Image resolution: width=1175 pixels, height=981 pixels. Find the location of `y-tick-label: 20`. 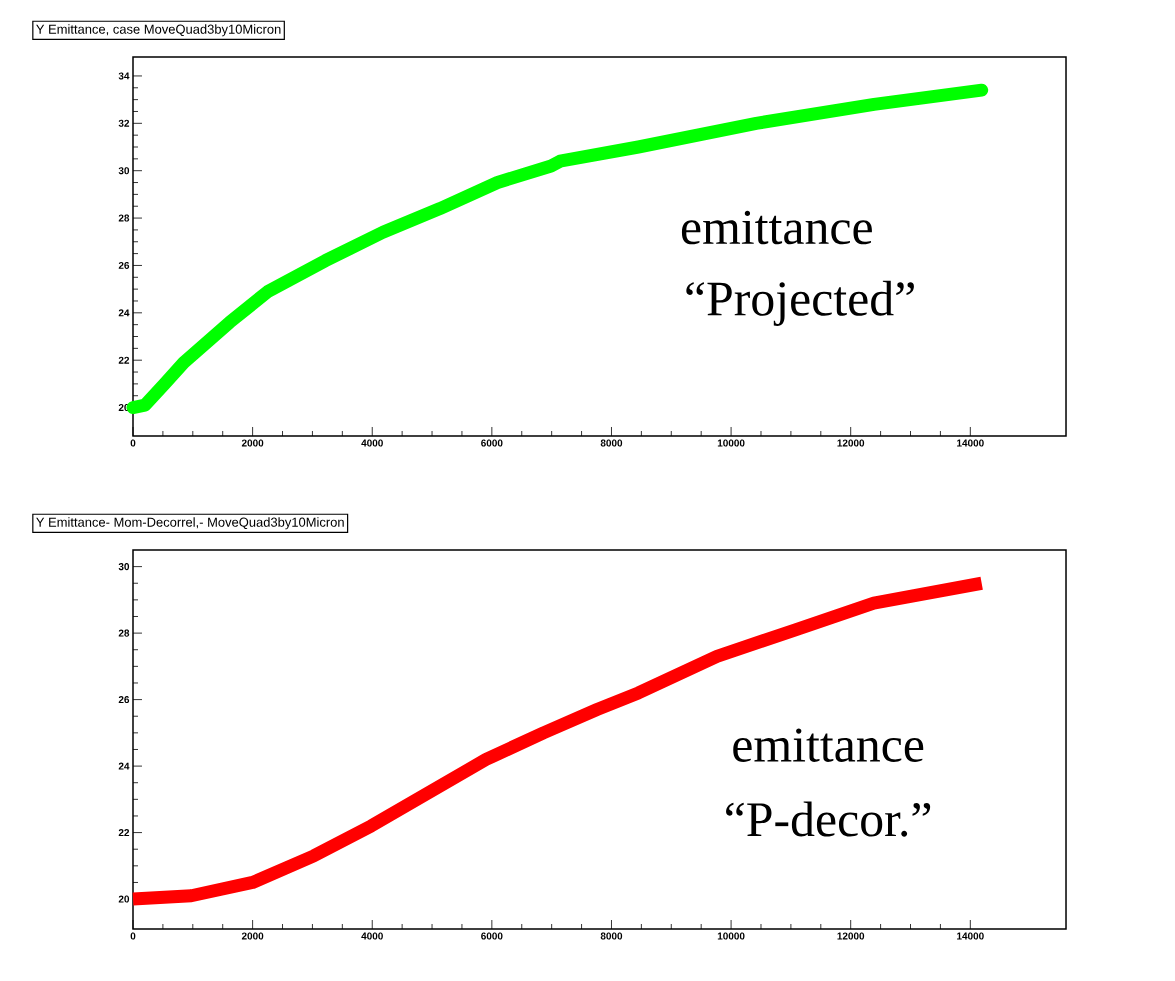

y-tick-label: 20 is located at coordinates (124, 899).